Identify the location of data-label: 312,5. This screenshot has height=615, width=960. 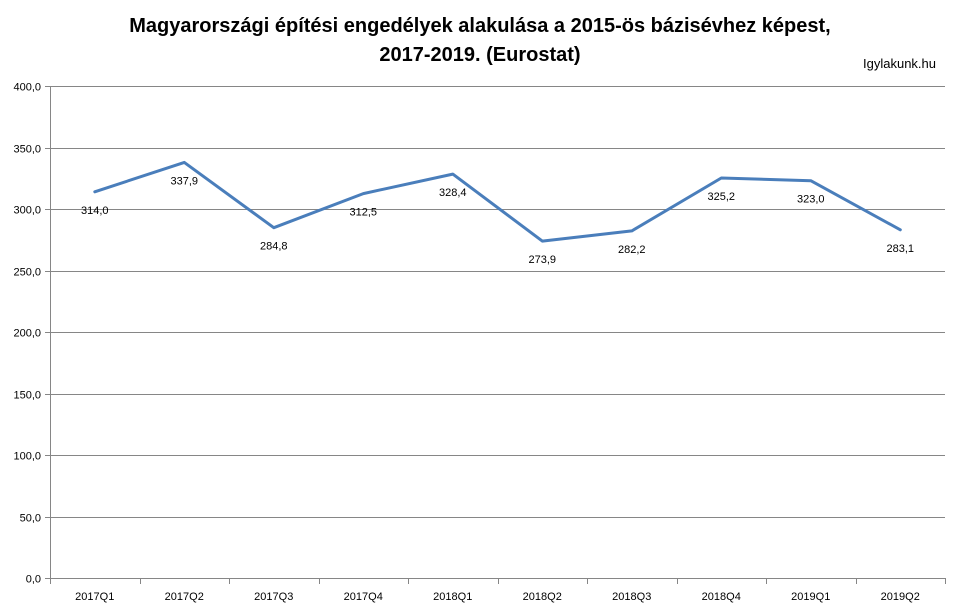
(363, 213).